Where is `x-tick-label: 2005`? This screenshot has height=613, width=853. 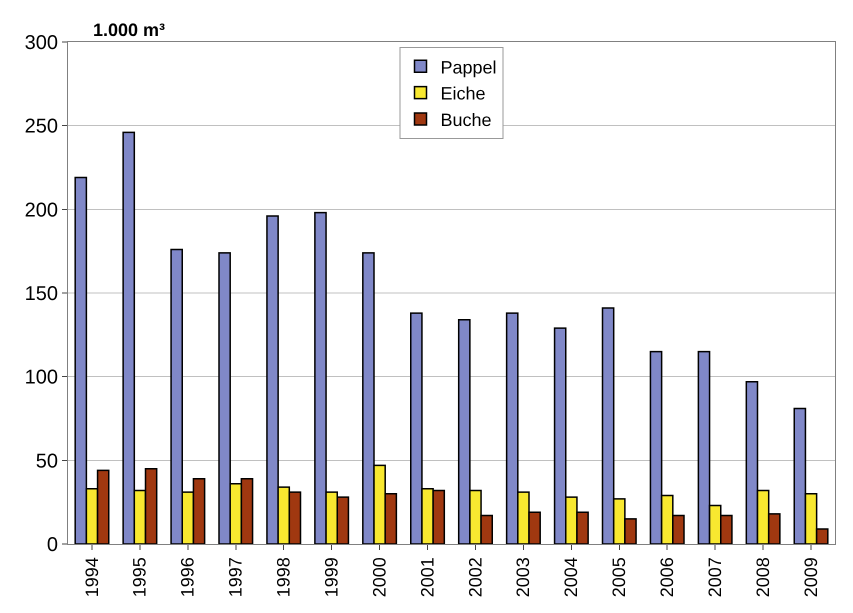
x-tick-label: 2005 is located at coordinates (619, 577).